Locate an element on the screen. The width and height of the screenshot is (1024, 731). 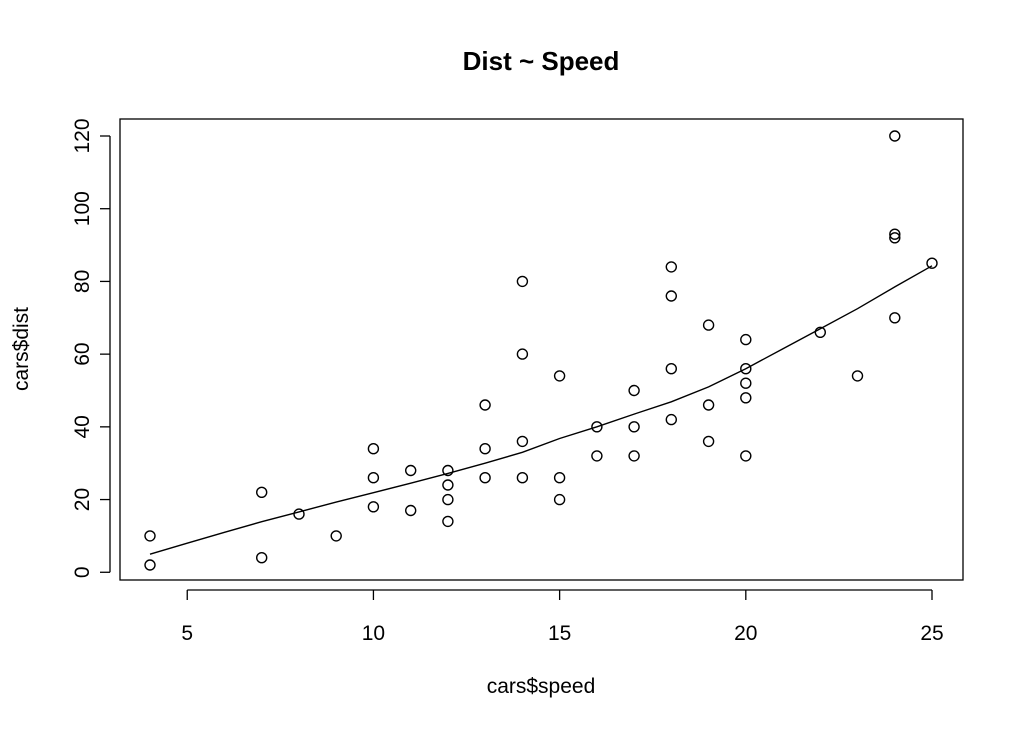
y-tick-label: 80 is located at coordinates (82, 281).